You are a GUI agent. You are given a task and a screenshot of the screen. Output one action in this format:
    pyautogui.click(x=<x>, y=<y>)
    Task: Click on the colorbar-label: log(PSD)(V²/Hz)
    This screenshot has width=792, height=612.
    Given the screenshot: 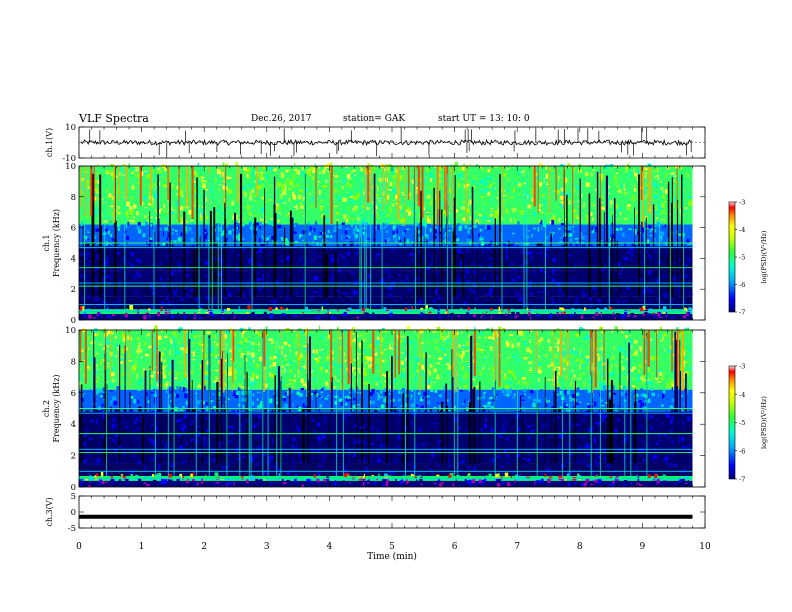 What is the action you would take?
    pyautogui.click(x=764, y=256)
    